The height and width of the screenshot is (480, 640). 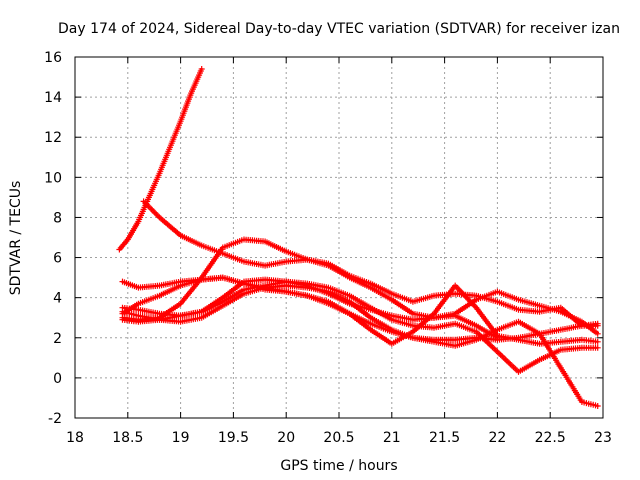 I want to click on y-tick-label: -2, so click(x=55, y=419).